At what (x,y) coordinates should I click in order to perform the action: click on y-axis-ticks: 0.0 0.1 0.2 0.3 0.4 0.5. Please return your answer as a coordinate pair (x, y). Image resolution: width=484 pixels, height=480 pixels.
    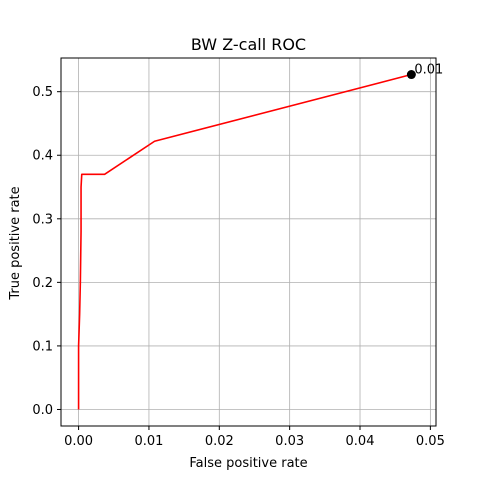
    Looking at the image, I should click on (46, 251).